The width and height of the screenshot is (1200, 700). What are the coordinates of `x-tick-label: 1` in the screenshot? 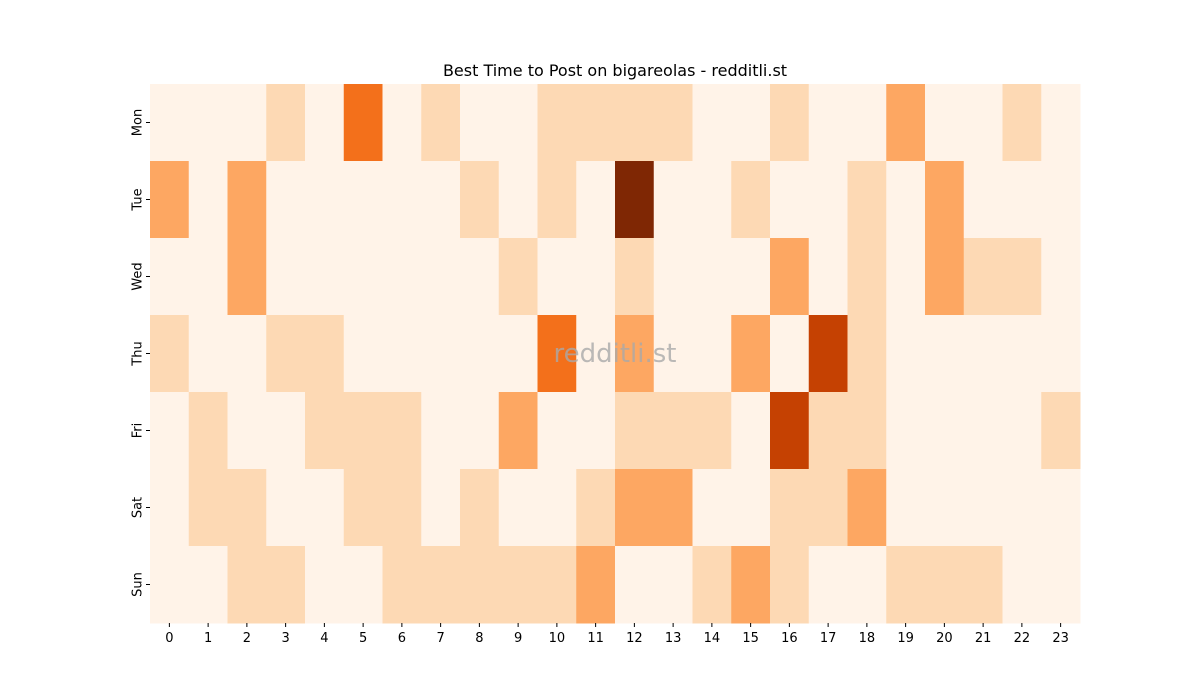 It's located at (208, 638).